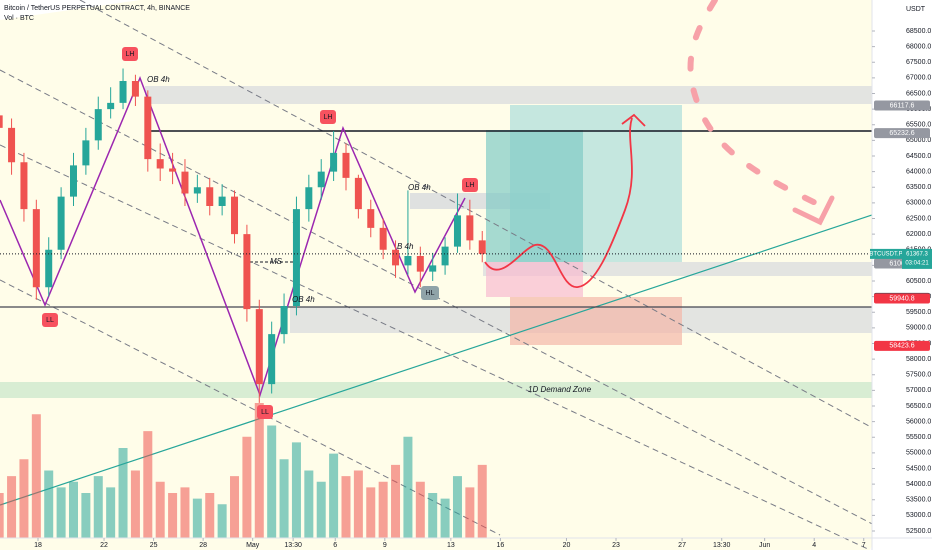 The width and height of the screenshot is (932, 550). I want to click on last-price-label: 61367.3, so click(917, 254).